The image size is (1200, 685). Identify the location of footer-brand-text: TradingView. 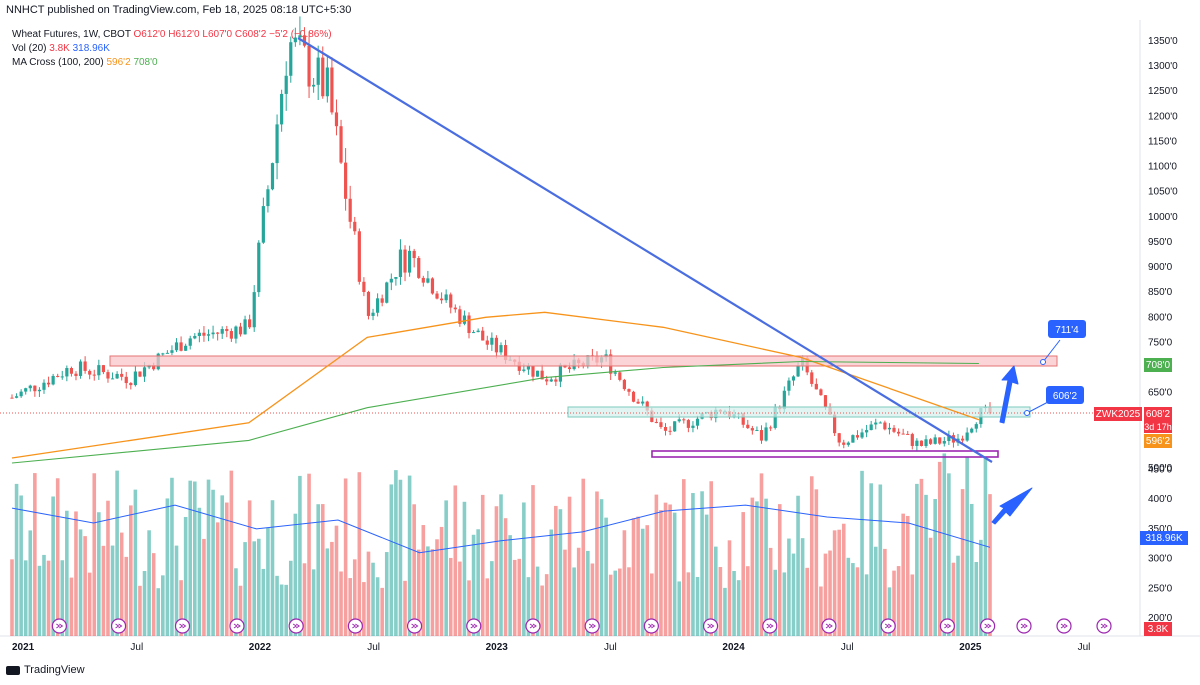
(54, 670).